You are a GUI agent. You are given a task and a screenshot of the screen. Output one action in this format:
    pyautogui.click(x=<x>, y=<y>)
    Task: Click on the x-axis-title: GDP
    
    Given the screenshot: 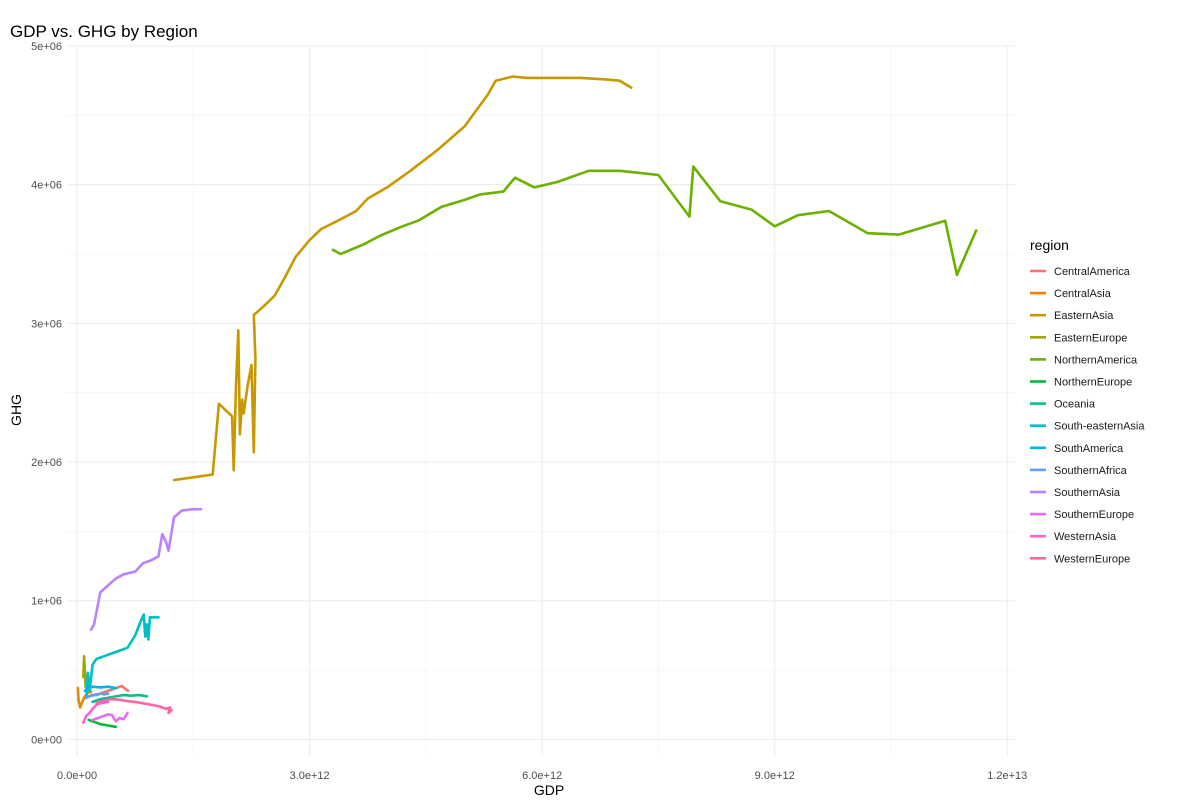 What is the action you would take?
    pyautogui.click(x=549, y=790)
    